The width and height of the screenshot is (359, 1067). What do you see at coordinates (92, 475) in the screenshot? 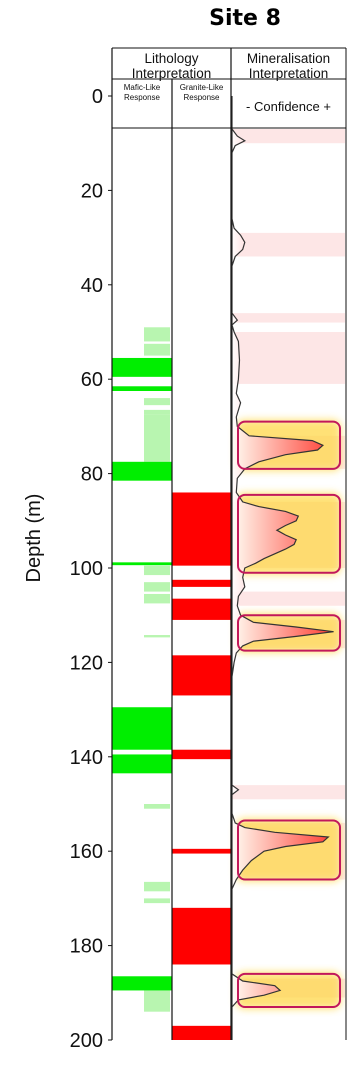
I see `y-tick-label: 80` at bounding box center [92, 475].